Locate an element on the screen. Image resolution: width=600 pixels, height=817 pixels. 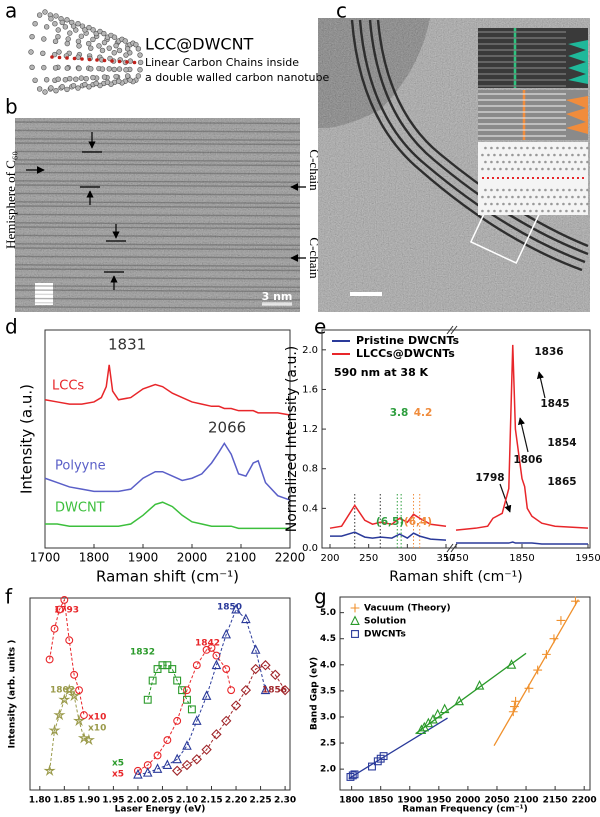
x-tick-label: 2200 is located at coordinates (584, 801).